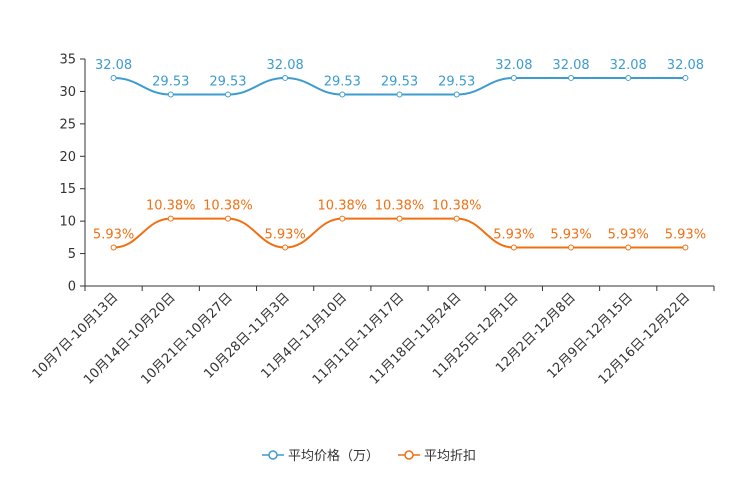  I want to click on legend-label: 平均价格（万）, so click(333, 456).